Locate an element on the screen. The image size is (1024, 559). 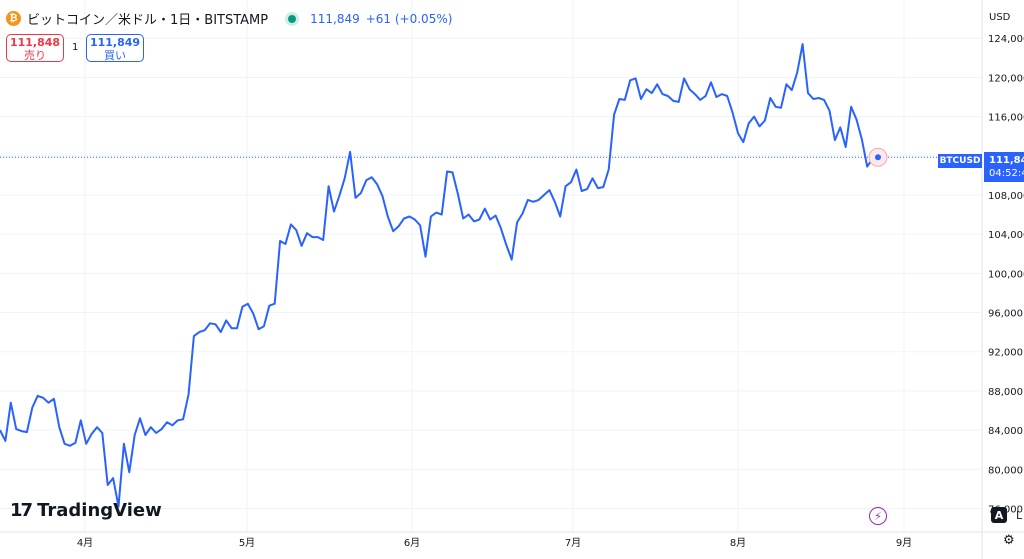
price-change: +61 (+0.05%) is located at coordinates (409, 18).